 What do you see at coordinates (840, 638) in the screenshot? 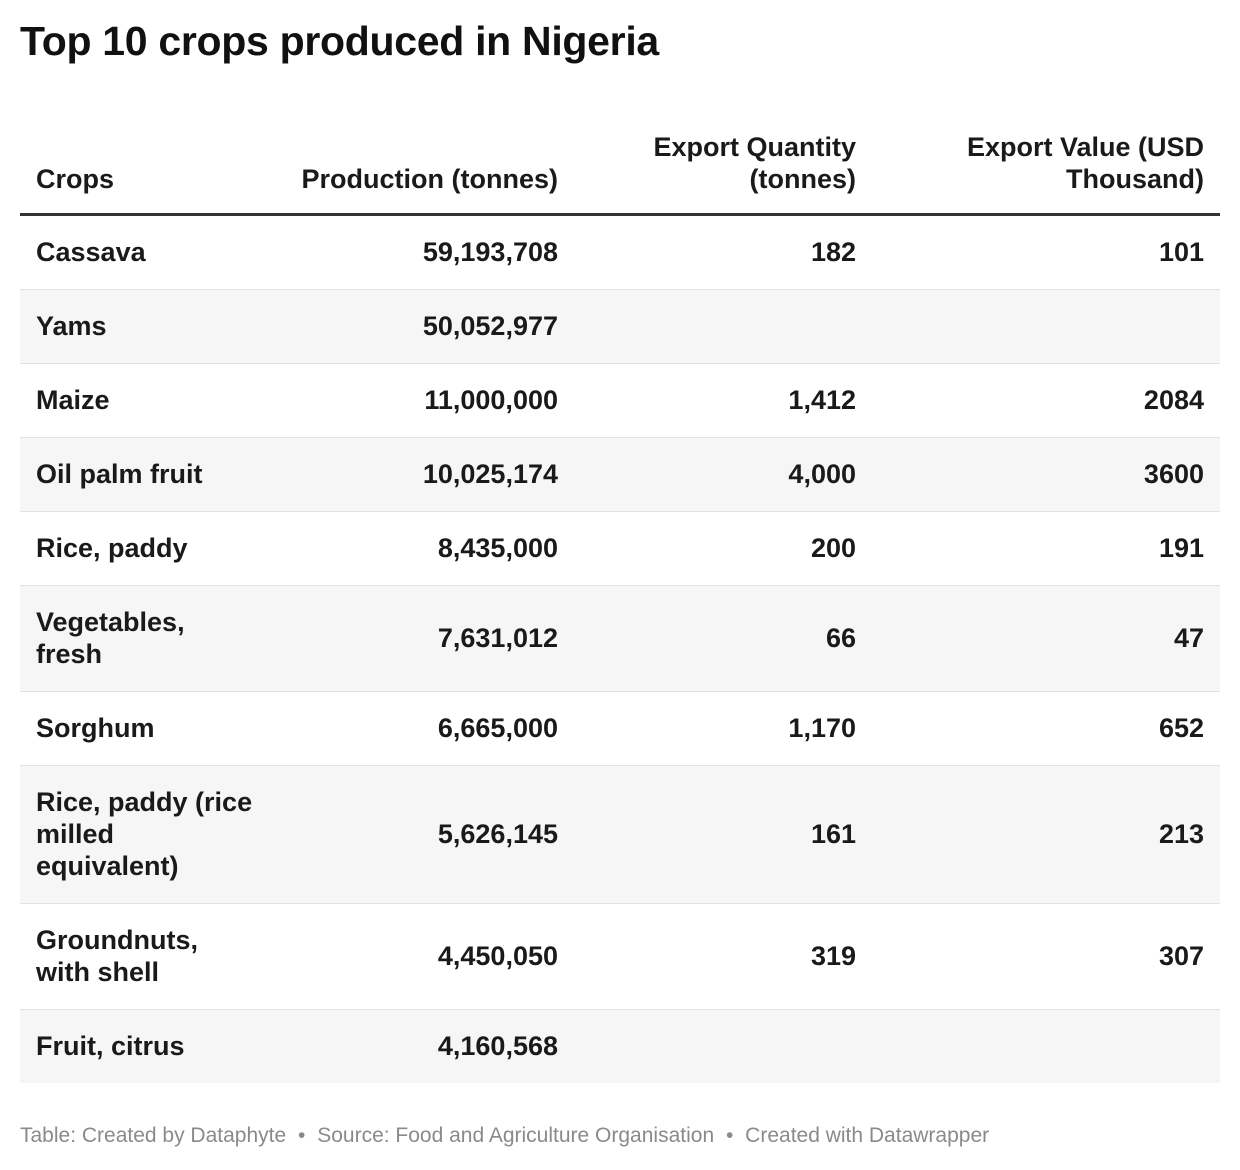
I see `cell-export-quantity: 66` at bounding box center [840, 638].